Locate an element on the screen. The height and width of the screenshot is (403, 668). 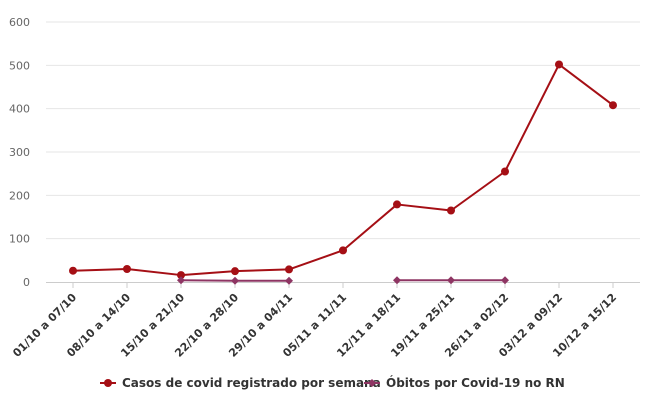
legend-item: Casos de covid registrado por semana is located at coordinates (240, 383).